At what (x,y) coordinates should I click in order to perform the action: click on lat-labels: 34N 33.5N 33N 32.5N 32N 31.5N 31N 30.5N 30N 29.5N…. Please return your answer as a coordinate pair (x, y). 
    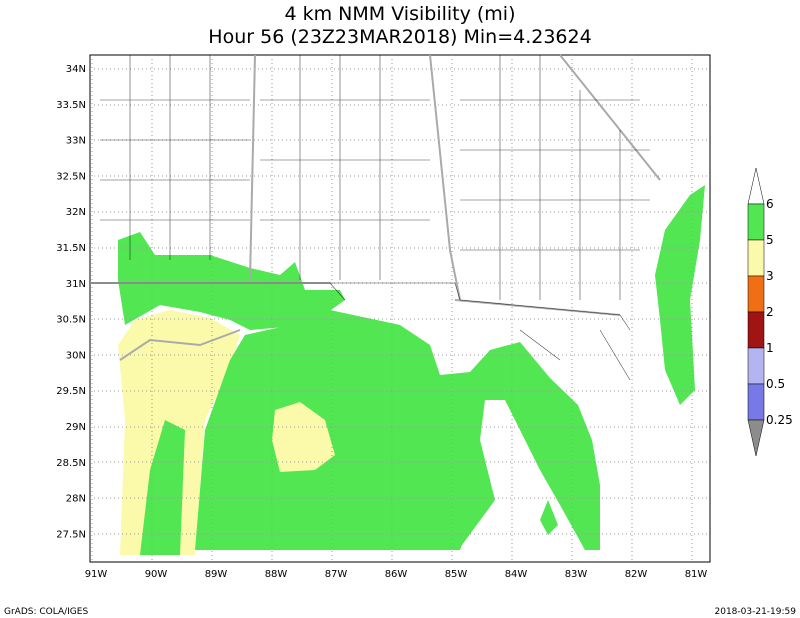
    Looking at the image, I should click on (71, 302).